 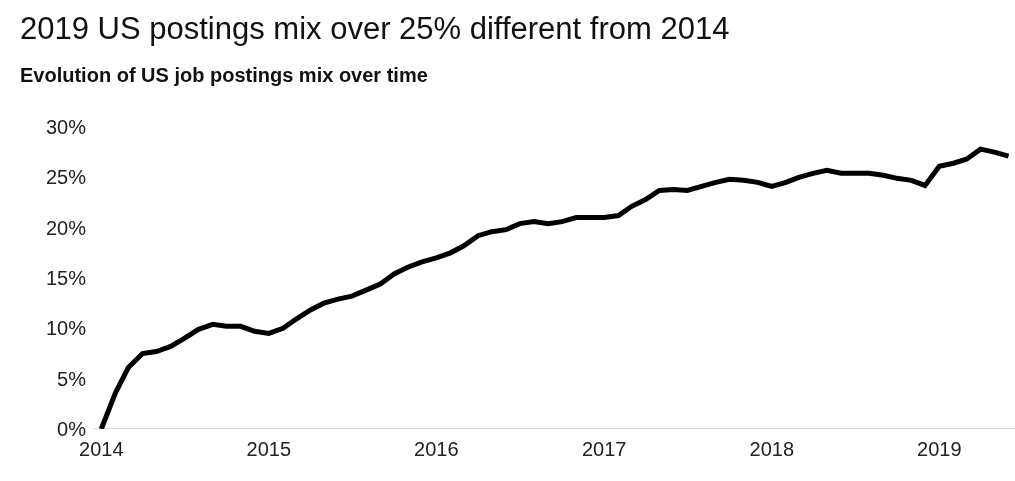 What do you see at coordinates (772, 449) in the screenshot?
I see `x-tick-label: 2018` at bounding box center [772, 449].